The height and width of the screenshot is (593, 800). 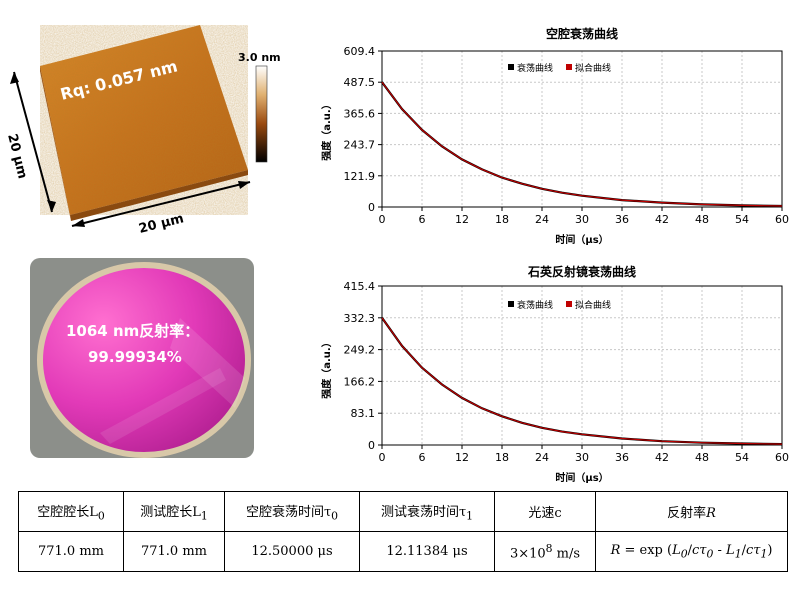 What do you see at coordinates (132, 331) in the screenshot?
I see `reflectance-caption-line1: 1064 nm反射率：` at bounding box center [132, 331].